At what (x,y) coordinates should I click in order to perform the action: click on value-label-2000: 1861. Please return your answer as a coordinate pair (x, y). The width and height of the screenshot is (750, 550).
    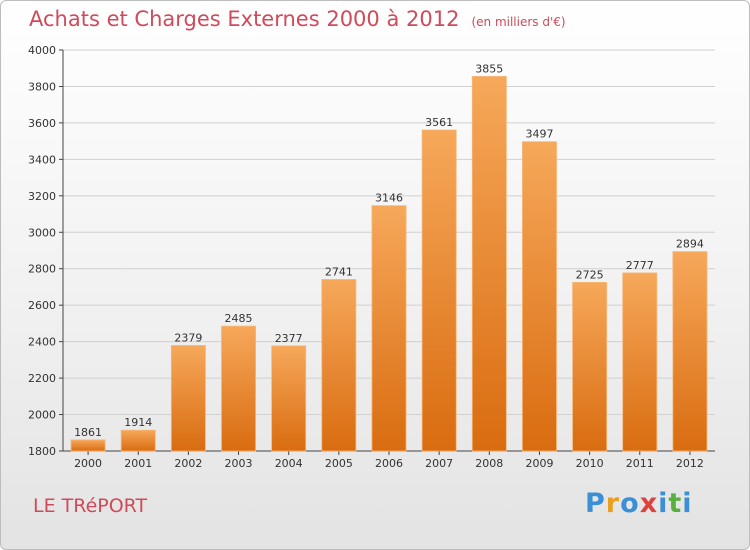
    Looking at the image, I should click on (88, 432).